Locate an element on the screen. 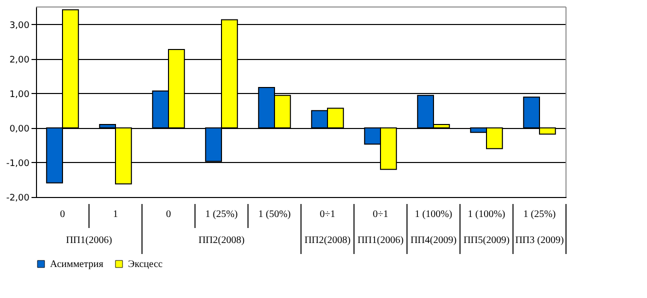  legend-label: Эксцесс is located at coordinates (146, 264).